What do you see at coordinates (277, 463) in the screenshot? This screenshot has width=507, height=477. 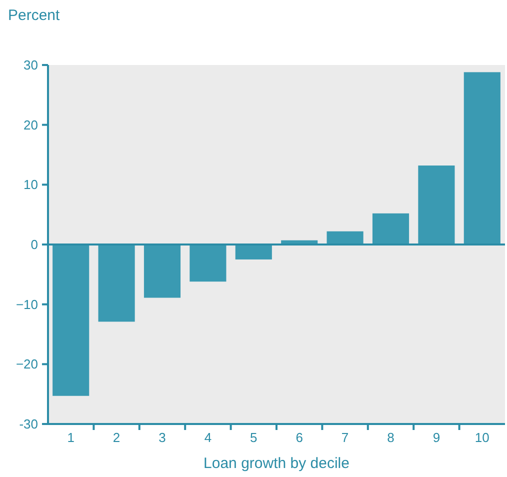 I see `x-axis-title: Loan growth by decile` at bounding box center [277, 463].